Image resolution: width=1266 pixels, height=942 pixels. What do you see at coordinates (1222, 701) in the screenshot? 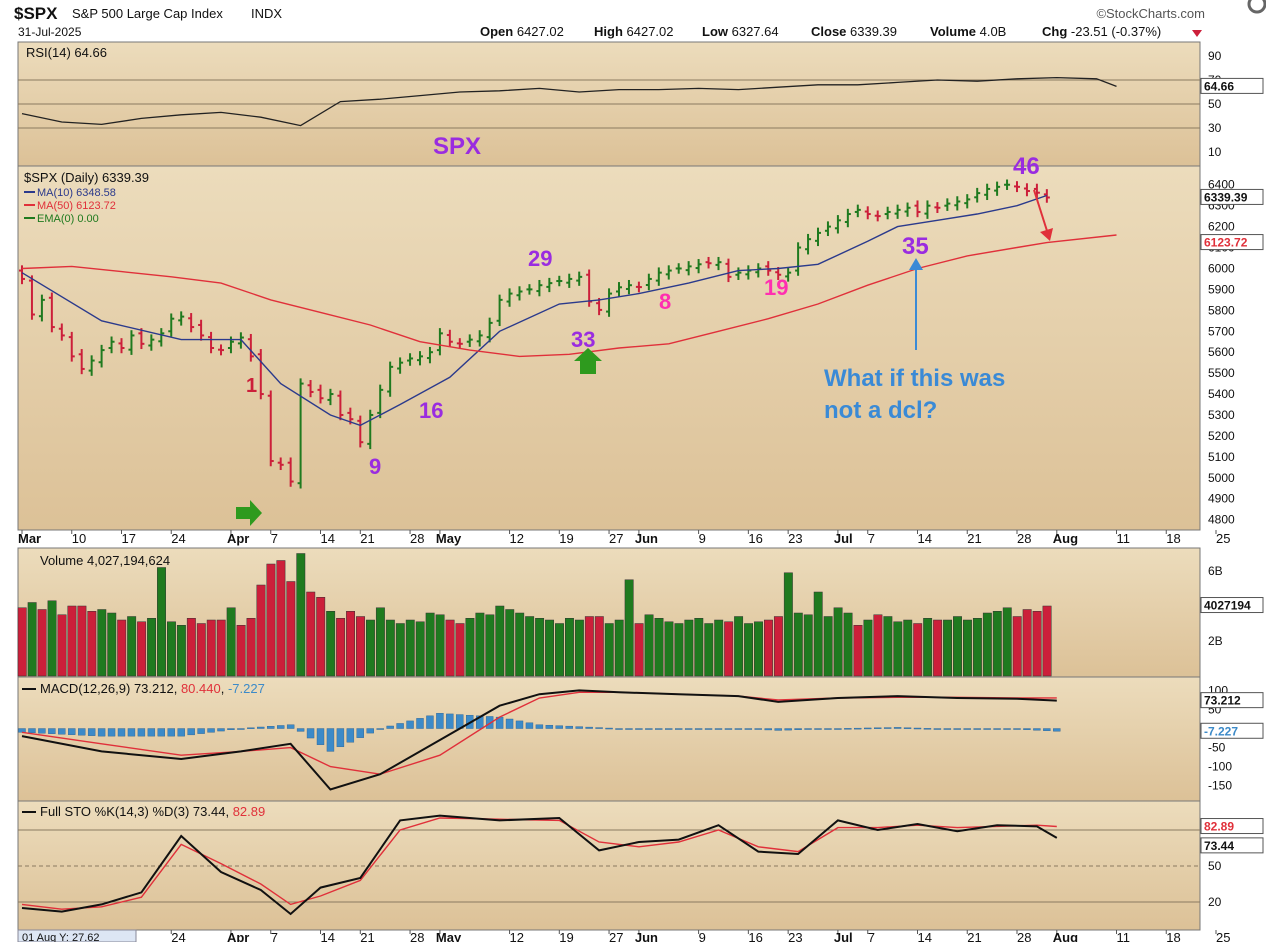
I see `macd-current-label: 73.212` at bounding box center [1222, 701].